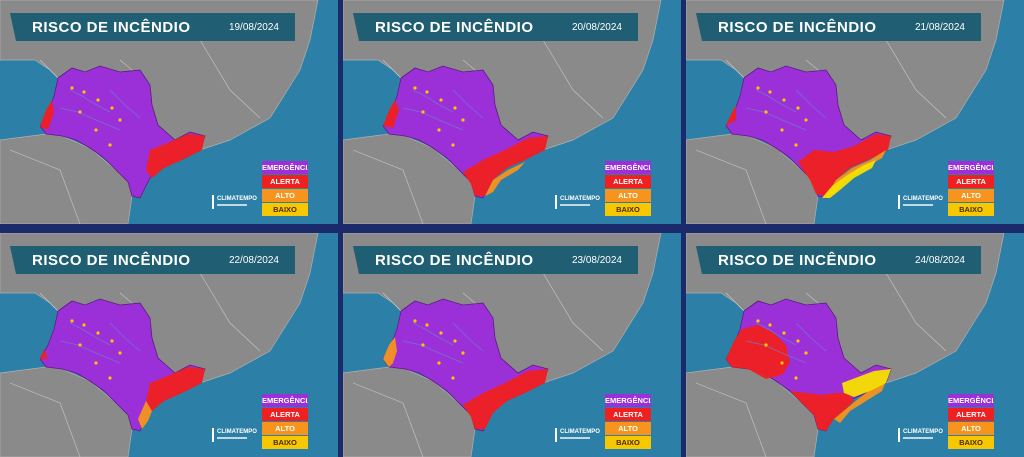  I want to click on panel-date: 20/08/2024, so click(596, 27).